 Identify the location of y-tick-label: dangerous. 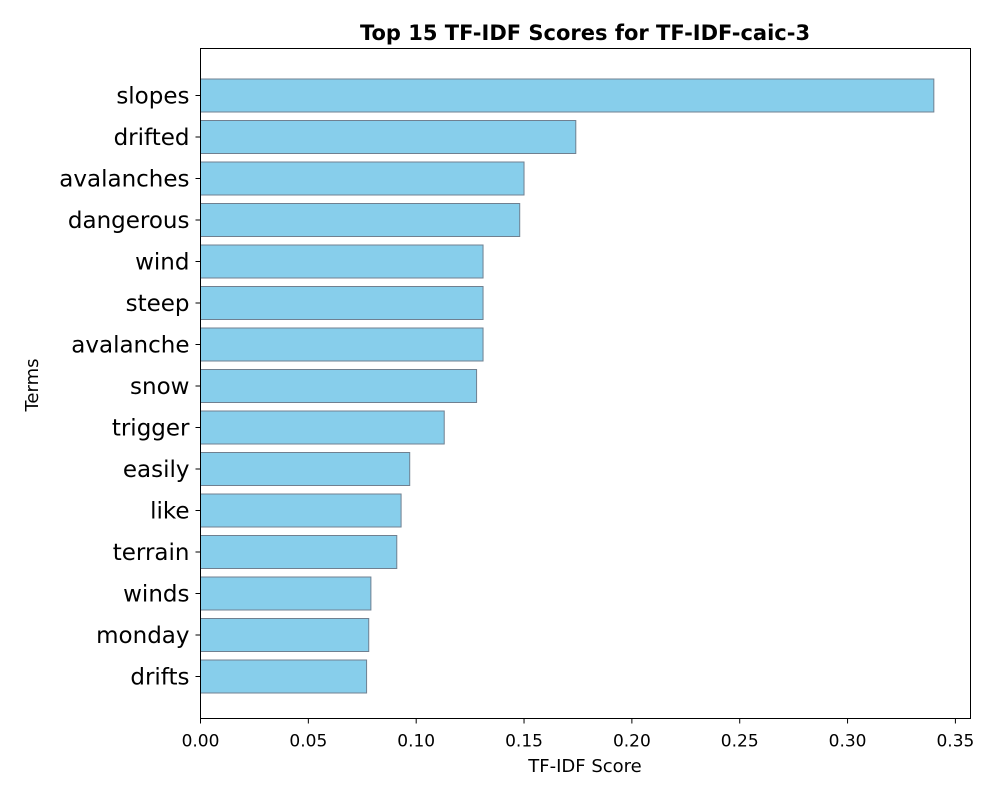
(129, 221).